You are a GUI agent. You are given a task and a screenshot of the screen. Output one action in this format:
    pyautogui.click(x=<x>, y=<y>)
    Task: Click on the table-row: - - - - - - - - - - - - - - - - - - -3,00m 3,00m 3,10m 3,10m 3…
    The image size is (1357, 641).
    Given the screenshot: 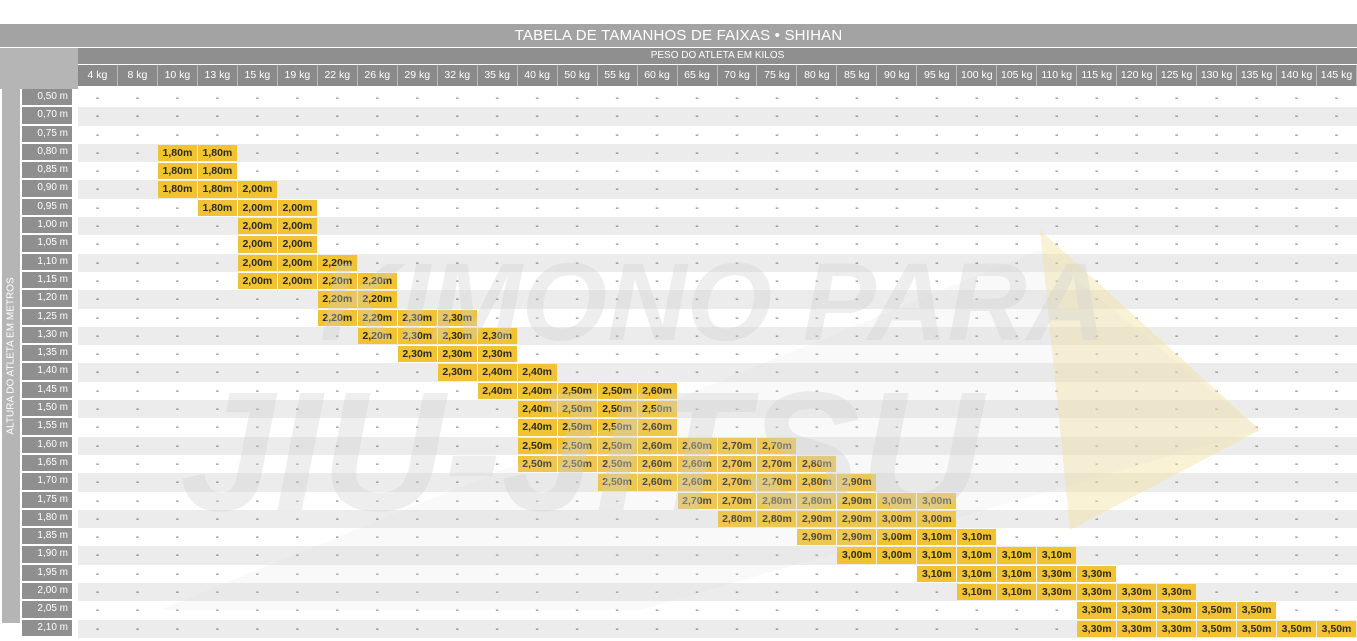 What is the action you would take?
    pyautogui.click(x=717, y=555)
    